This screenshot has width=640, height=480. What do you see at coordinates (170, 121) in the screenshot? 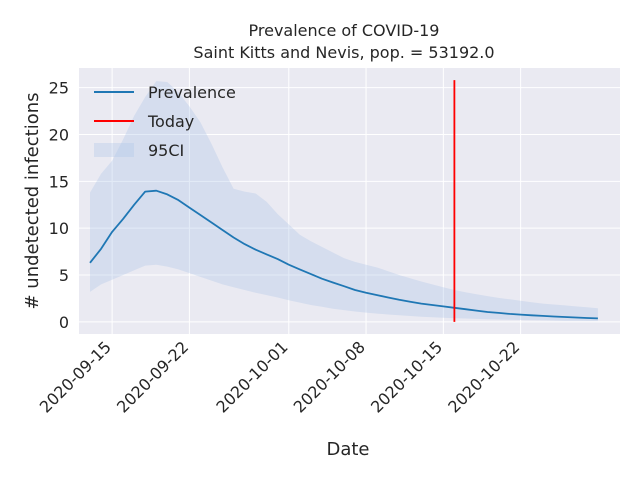
I see `legend-label-today: Today` at bounding box center [170, 121].